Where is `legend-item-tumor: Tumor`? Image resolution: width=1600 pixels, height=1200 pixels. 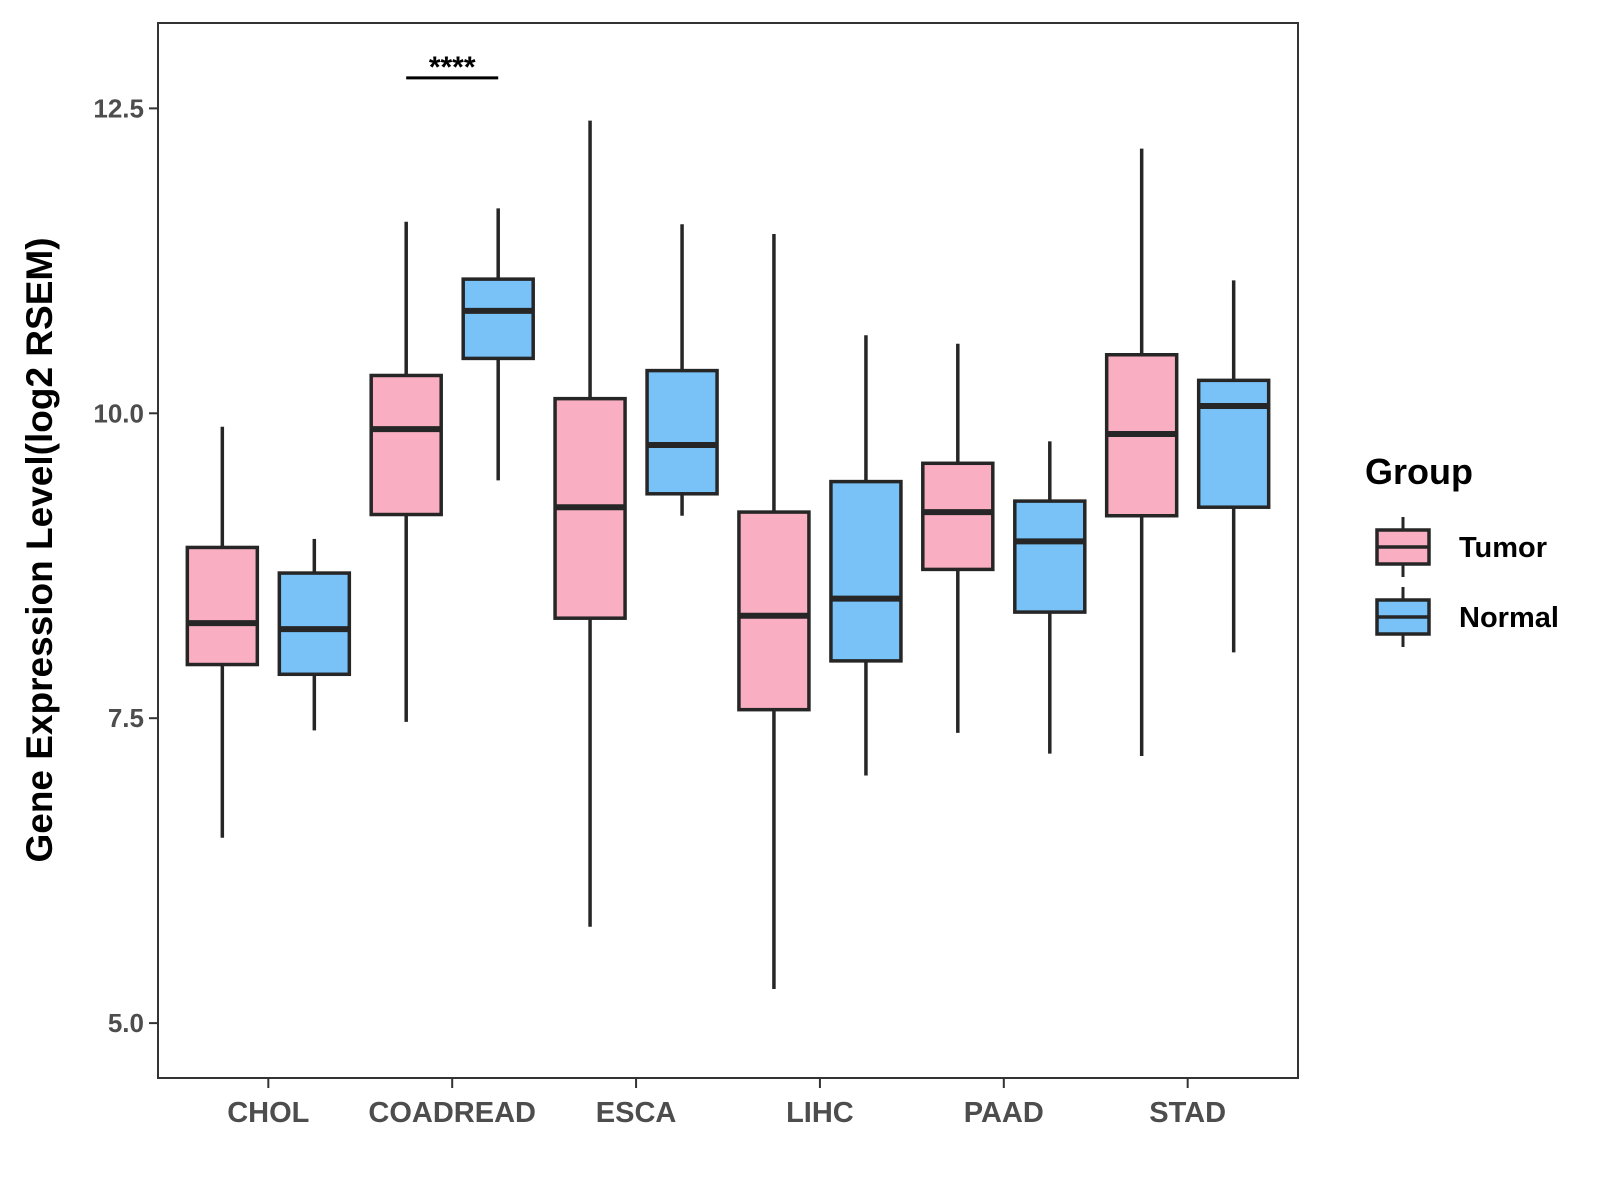
legend-item-tumor: Tumor is located at coordinates (1461, 547).